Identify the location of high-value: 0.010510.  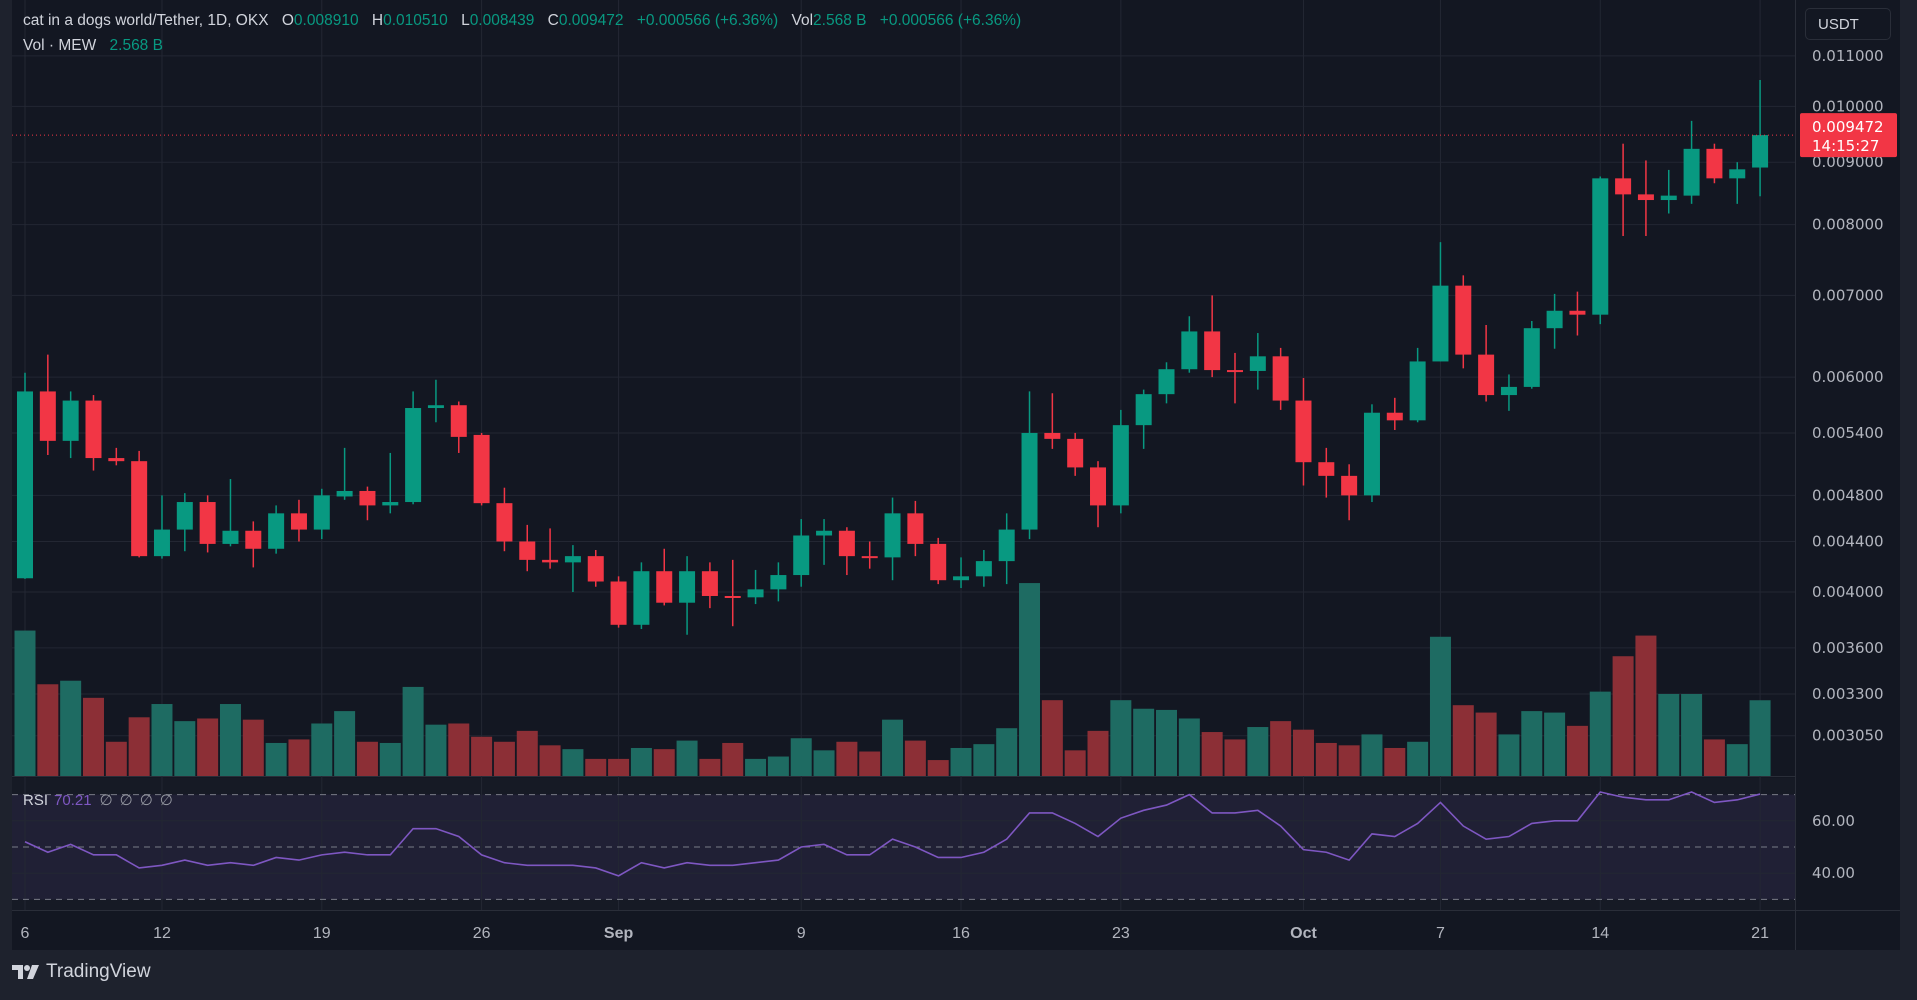
(415, 20).